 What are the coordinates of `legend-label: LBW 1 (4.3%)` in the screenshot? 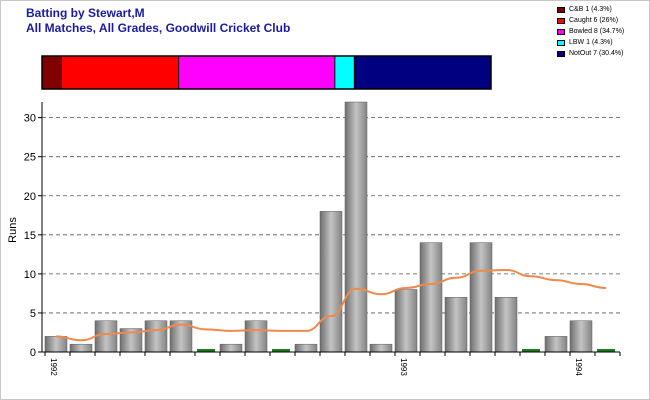 It's located at (591, 42).